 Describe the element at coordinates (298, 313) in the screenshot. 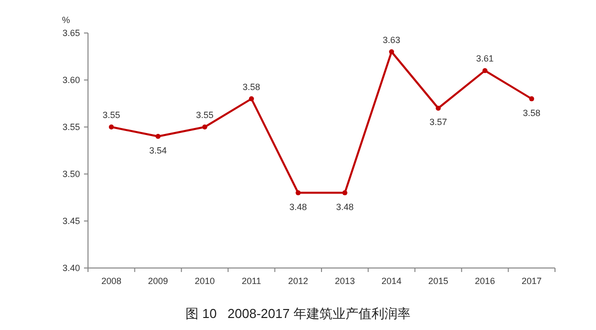

I see `text: 图 10 2008-2017 年建筑业产值利润率` at that location.